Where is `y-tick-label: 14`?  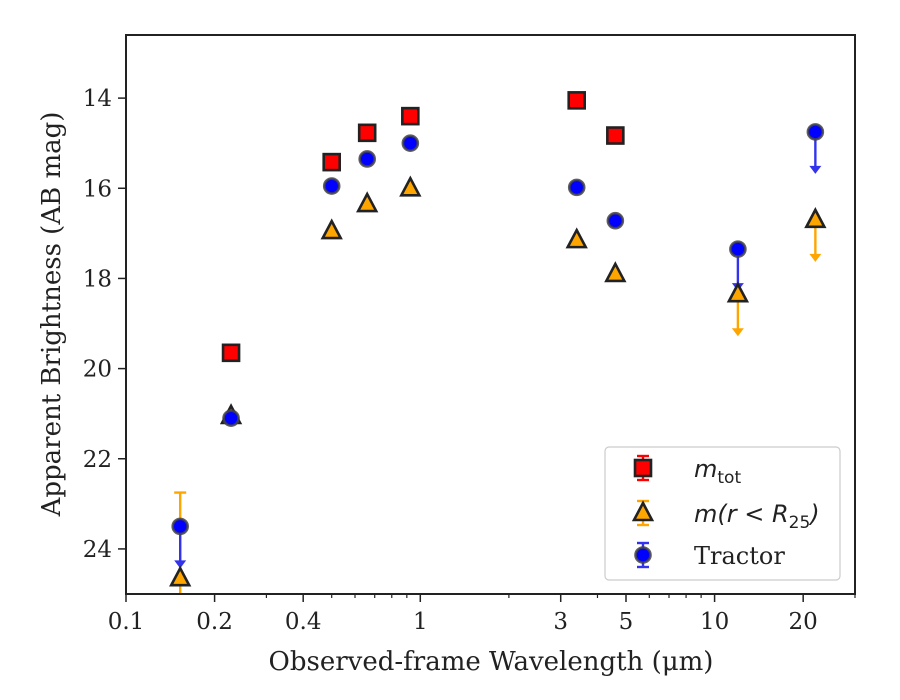
y-tick-label: 14 is located at coordinates (97, 99).